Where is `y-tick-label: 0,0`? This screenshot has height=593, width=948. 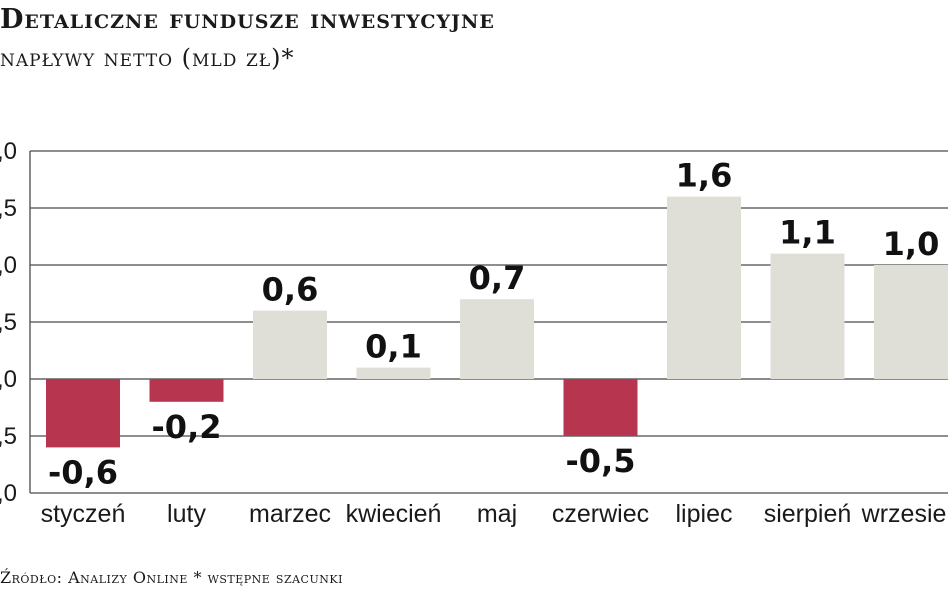 y-tick-label: 0,0 is located at coordinates (8, 379).